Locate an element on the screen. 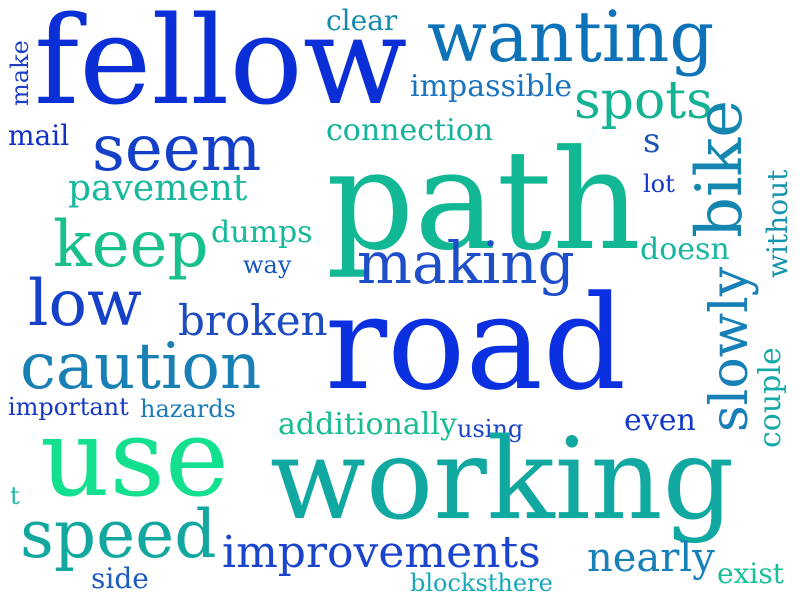  word-pavement: pavement is located at coordinates (158, 188).